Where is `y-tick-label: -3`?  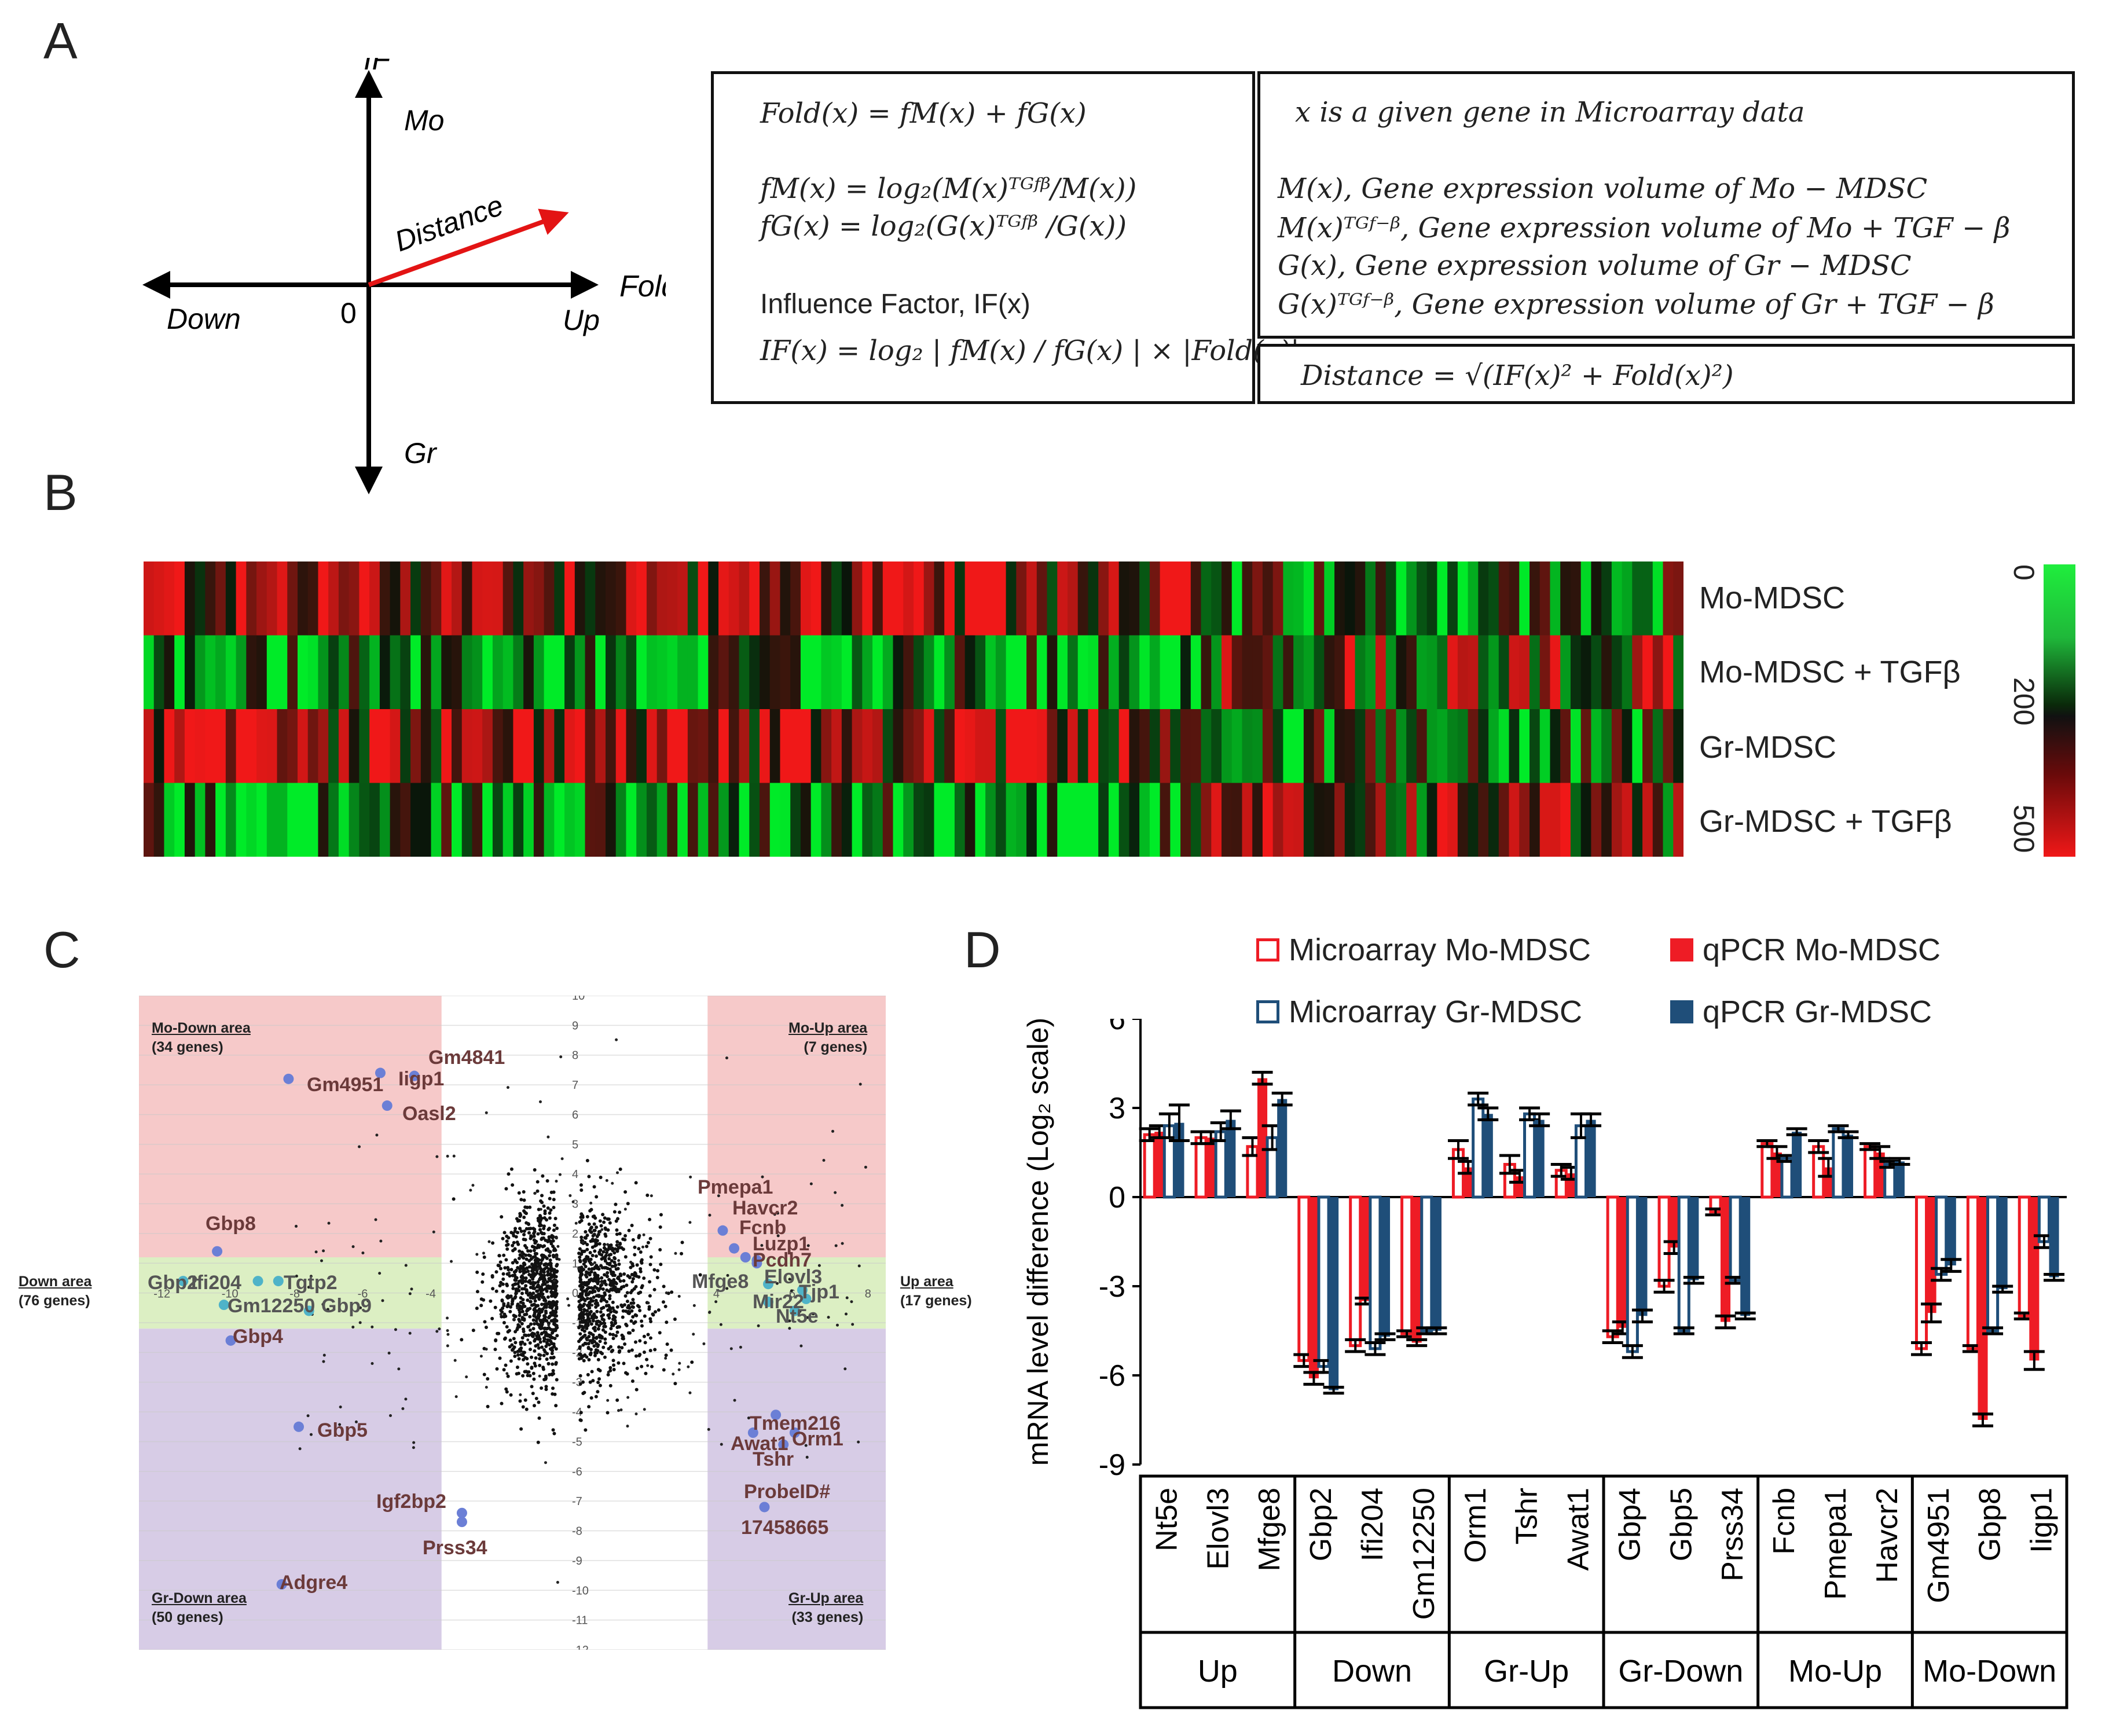
y-tick-label: -3 is located at coordinates (1112, 1287).